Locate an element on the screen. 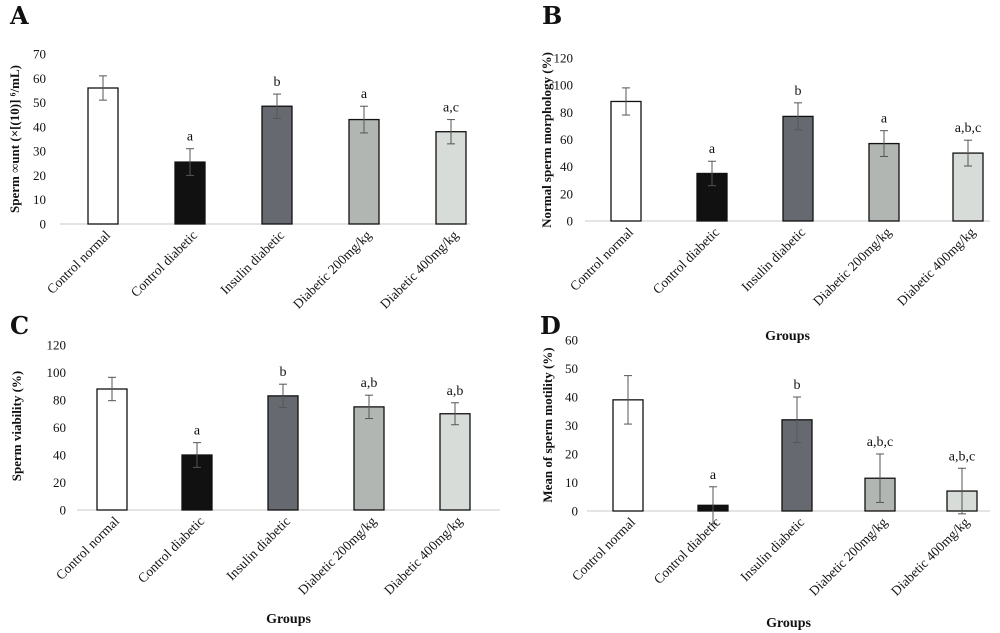  panel-letter: C is located at coordinates (19, 325).